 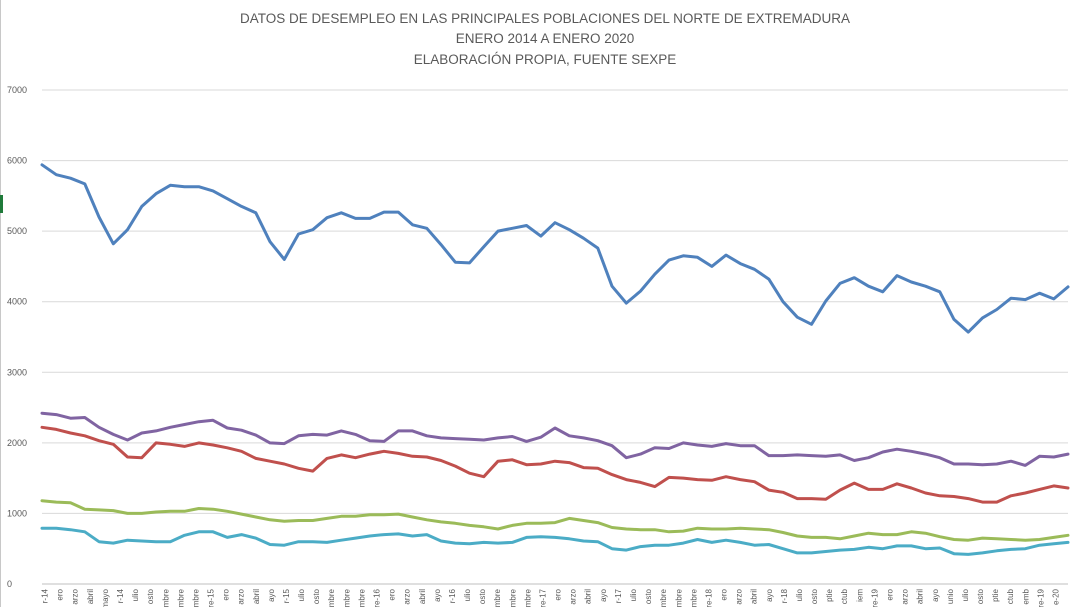 I want to click on y-tick-label: 2000, so click(x=17, y=443).